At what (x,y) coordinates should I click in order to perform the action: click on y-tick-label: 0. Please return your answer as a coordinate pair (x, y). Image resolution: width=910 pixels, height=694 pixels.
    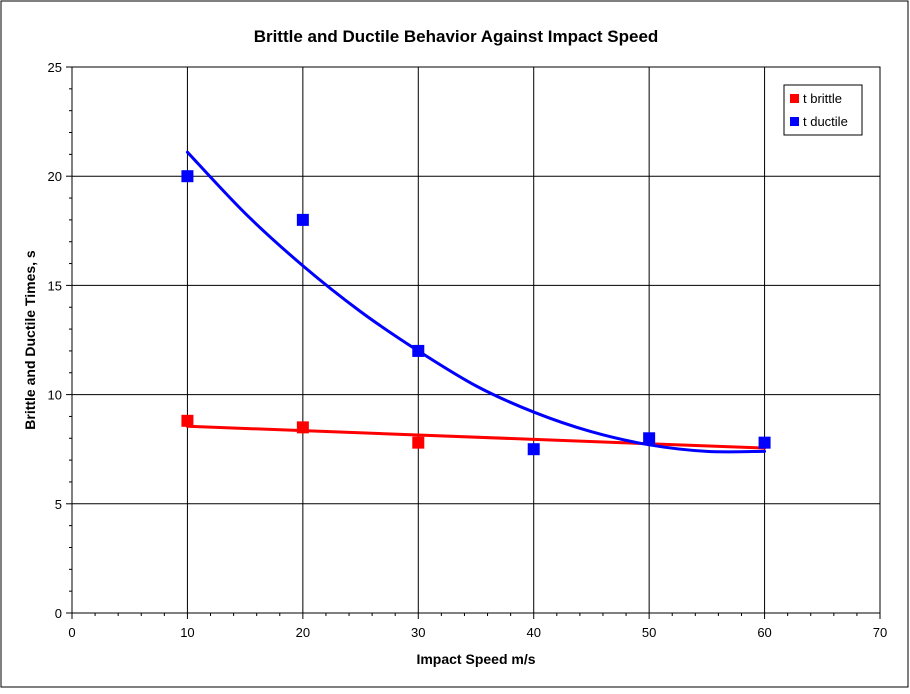
    Looking at the image, I should click on (58, 613).